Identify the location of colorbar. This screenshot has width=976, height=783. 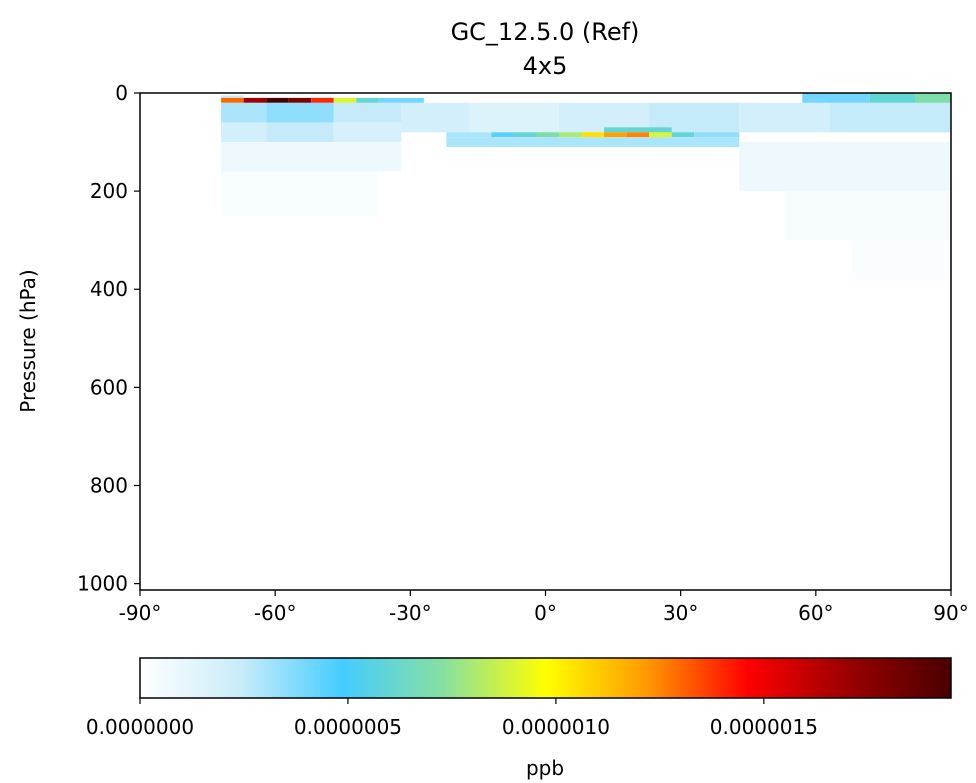
(545, 678).